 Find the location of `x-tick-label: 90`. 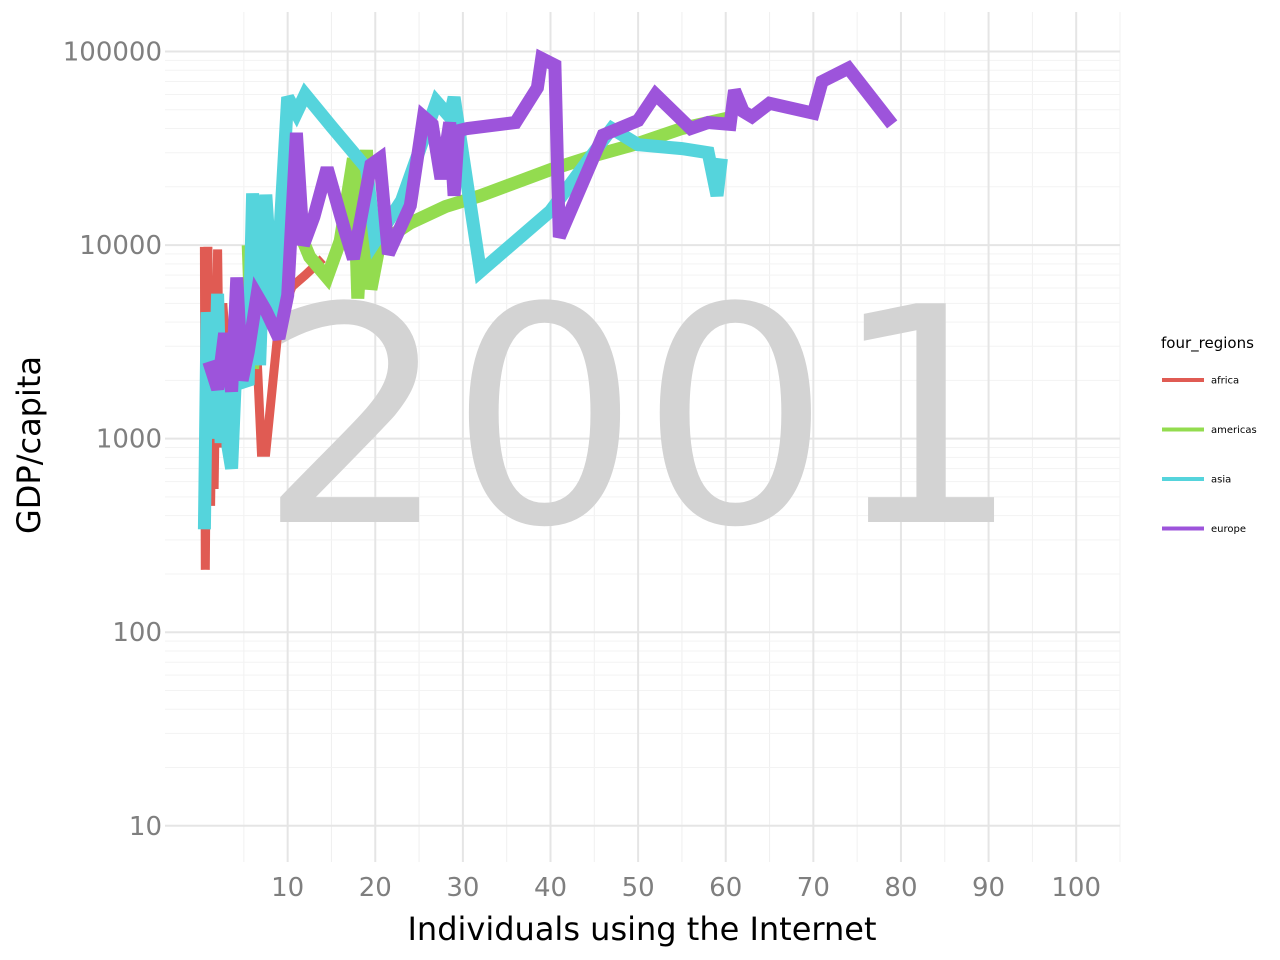

x-tick-label: 90 is located at coordinates (988, 888).